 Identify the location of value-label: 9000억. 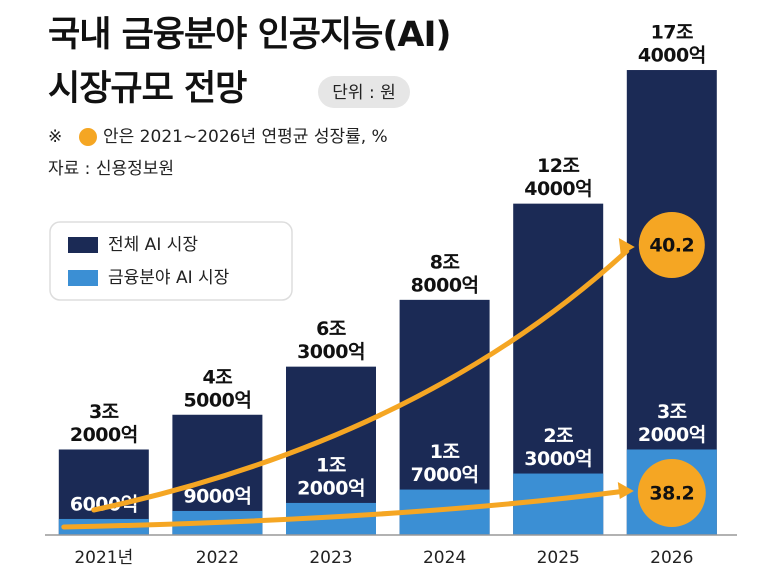
(217, 496).